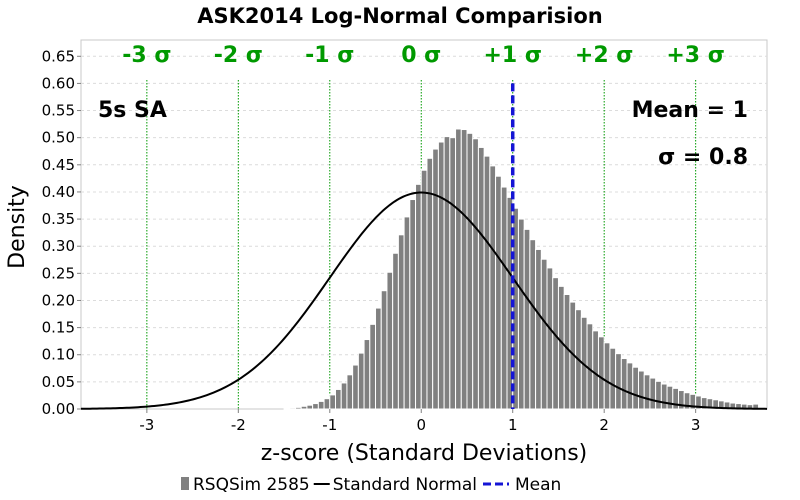  Describe the element at coordinates (238, 425) in the screenshot. I see `x-tick-label: -2` at that location.